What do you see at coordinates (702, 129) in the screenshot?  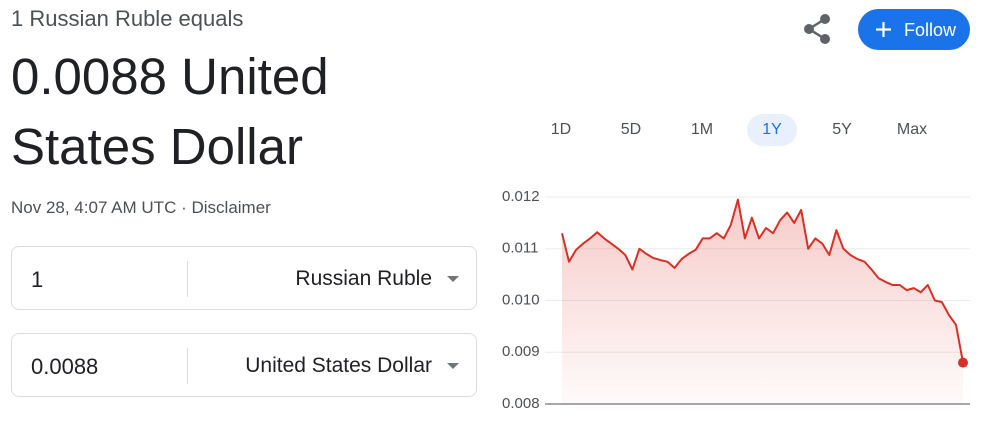 I see `range-tab: 1M` at bounding box center [702, 129].